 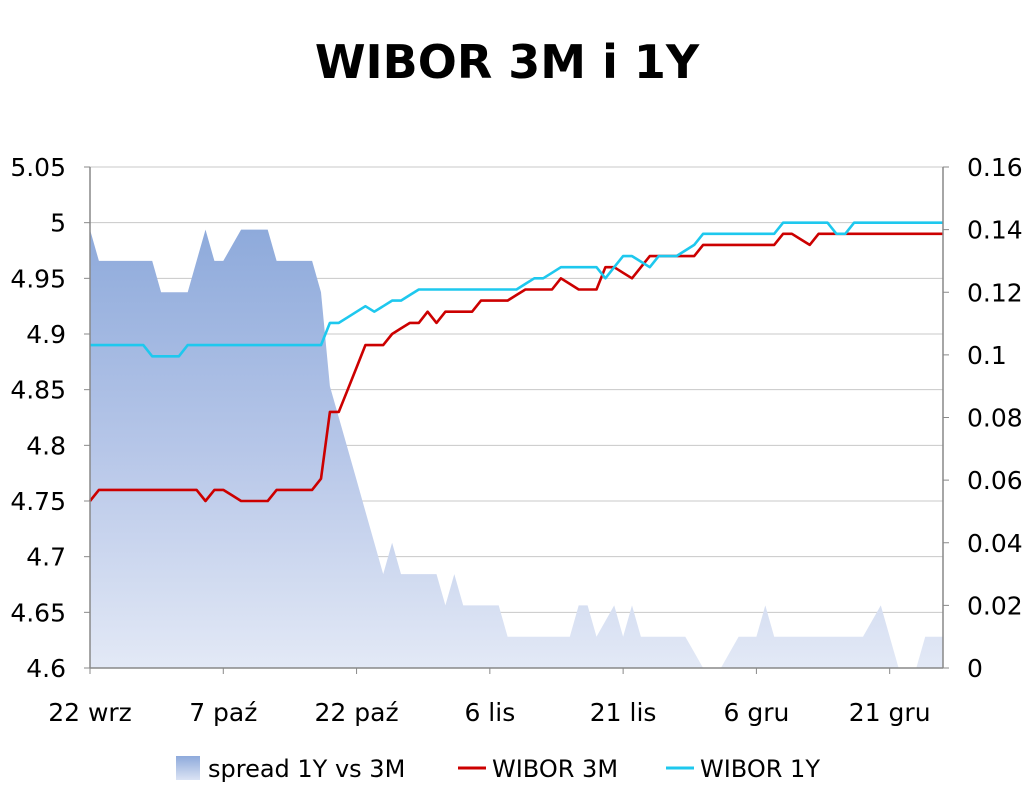 What do you see at coordinates (489, 712) in the screenshot?
I see `x-tick-label: 6 lis` at bounding box center [489, 712].